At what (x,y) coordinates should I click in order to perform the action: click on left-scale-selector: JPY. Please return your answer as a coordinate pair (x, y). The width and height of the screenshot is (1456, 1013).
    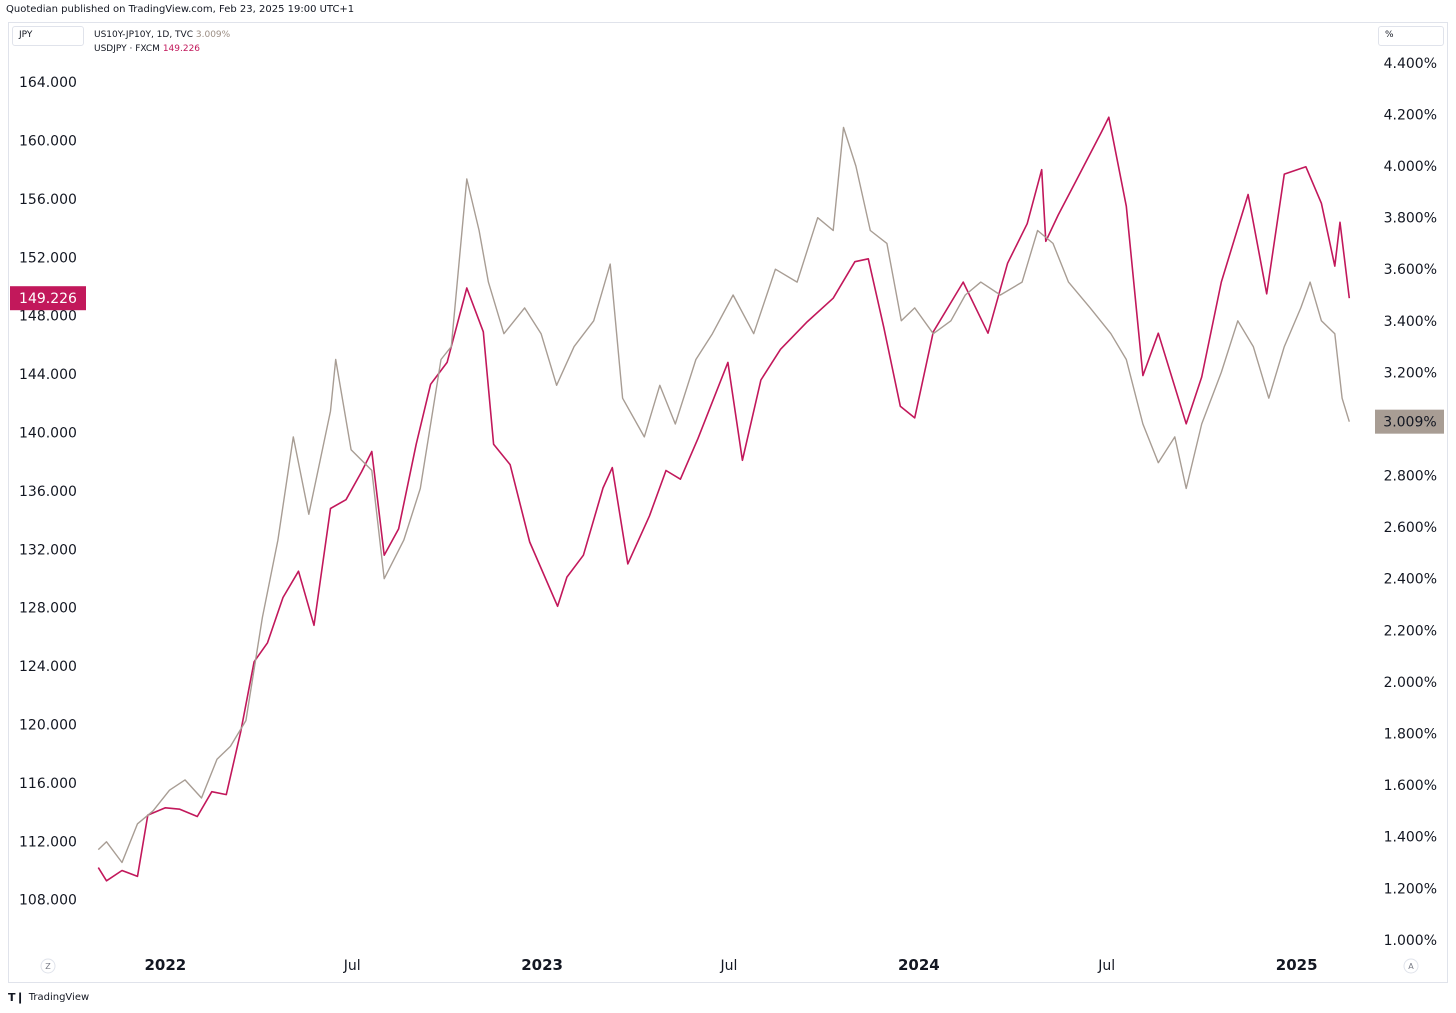
    Looking at the image, I should click on (48, 36).